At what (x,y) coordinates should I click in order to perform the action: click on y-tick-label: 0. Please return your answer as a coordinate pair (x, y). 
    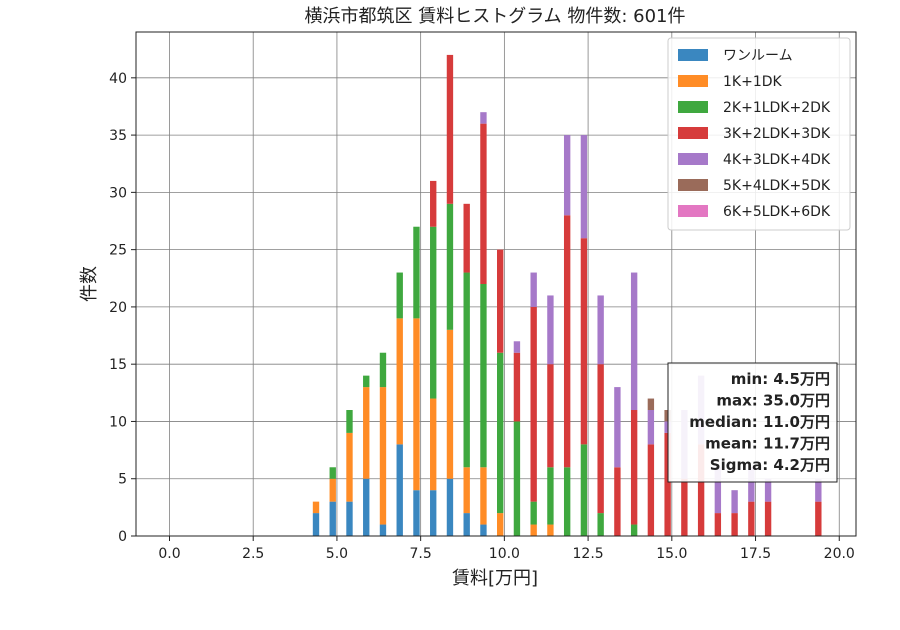
    Looking at the image, I should click on (122, 537).